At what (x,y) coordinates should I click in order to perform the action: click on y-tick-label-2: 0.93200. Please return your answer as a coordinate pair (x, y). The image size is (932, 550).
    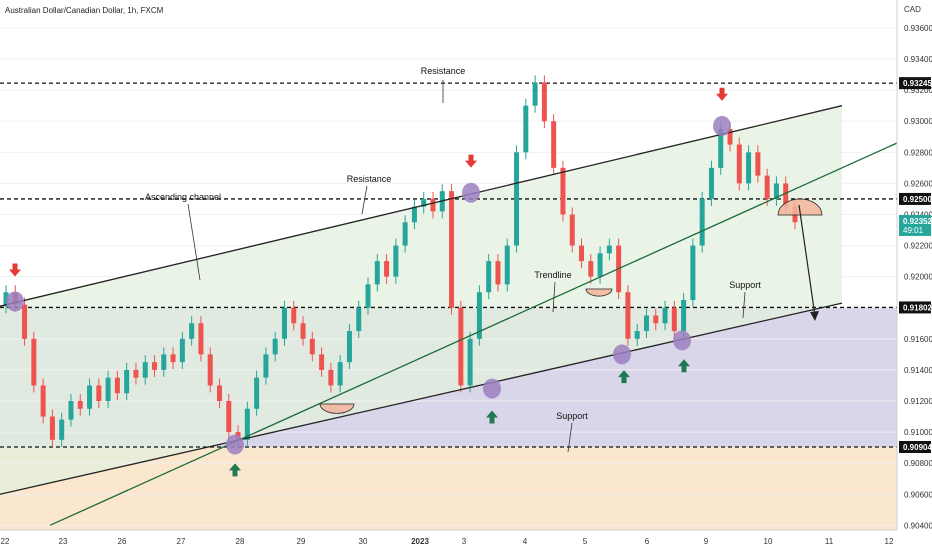
    Looking at the image, I should click on (918, 90).